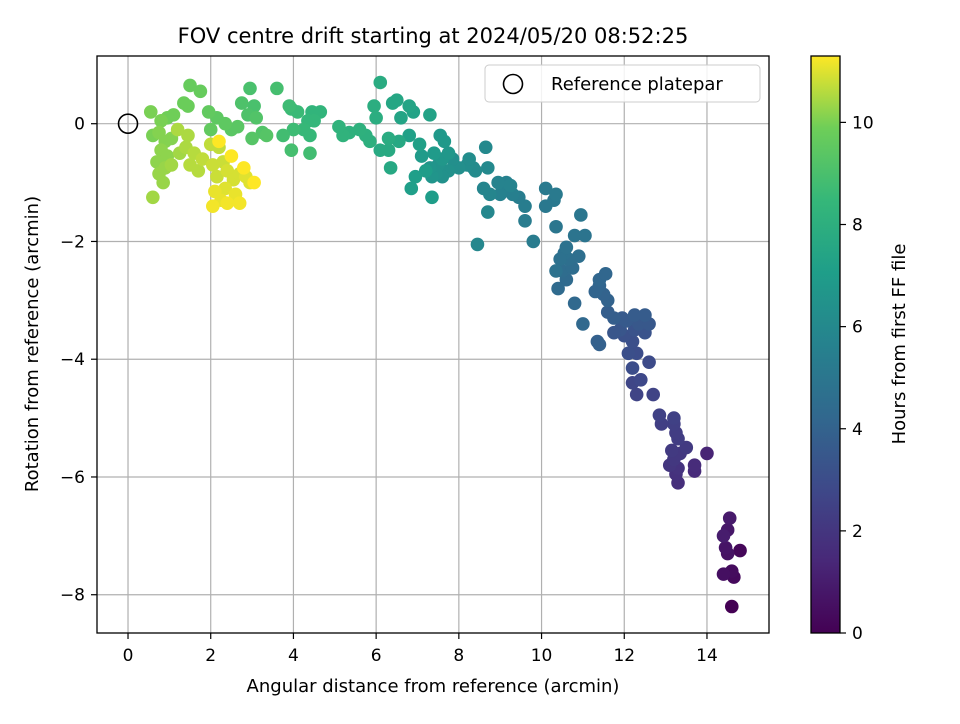 The height and width of the screenshot is (724, 960). I want to click on x-tick-label: 10, so click(542, 656).